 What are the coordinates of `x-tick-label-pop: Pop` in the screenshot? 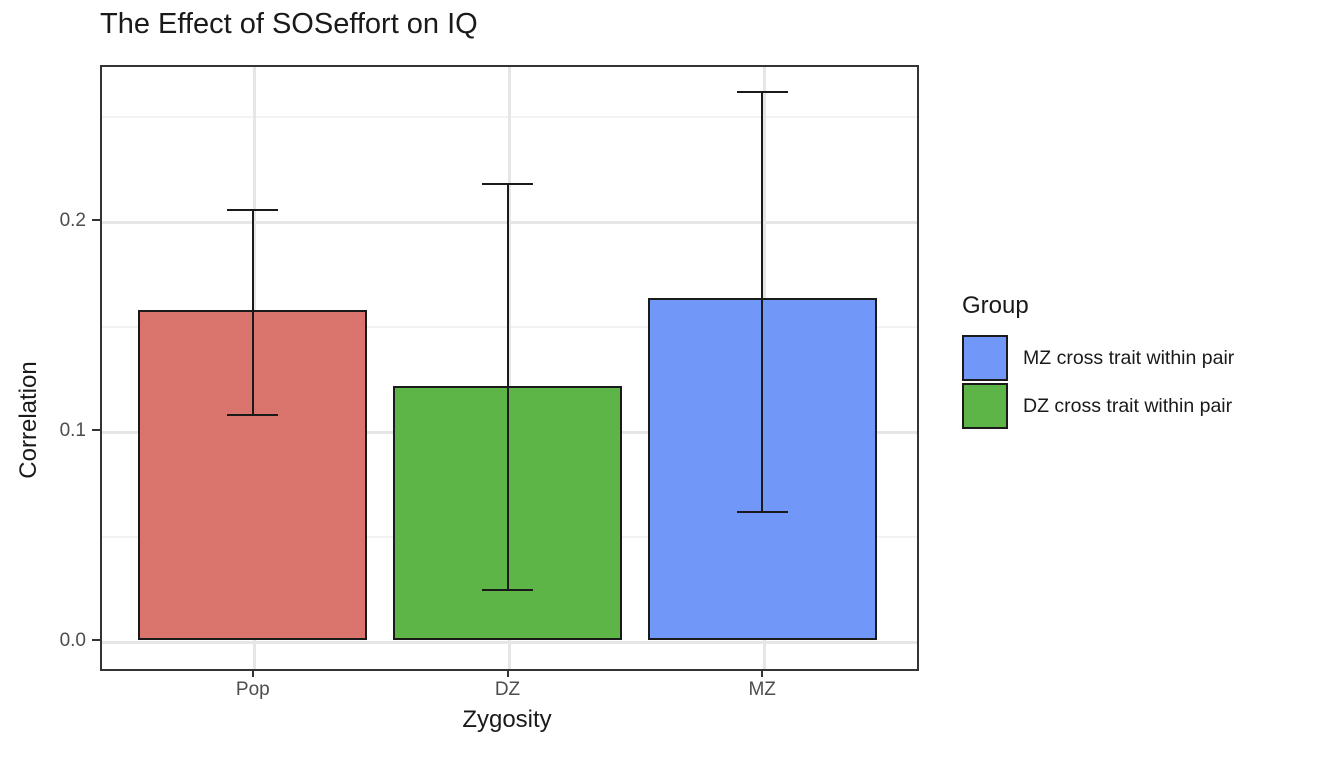 It's located at (252, 689).